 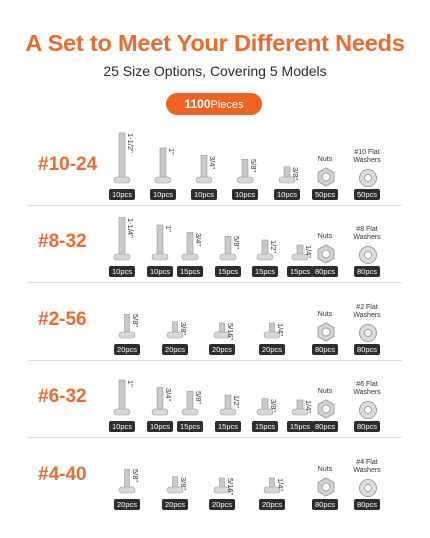 I want to click on model-label: #4-40, so click(x=62, y=474).